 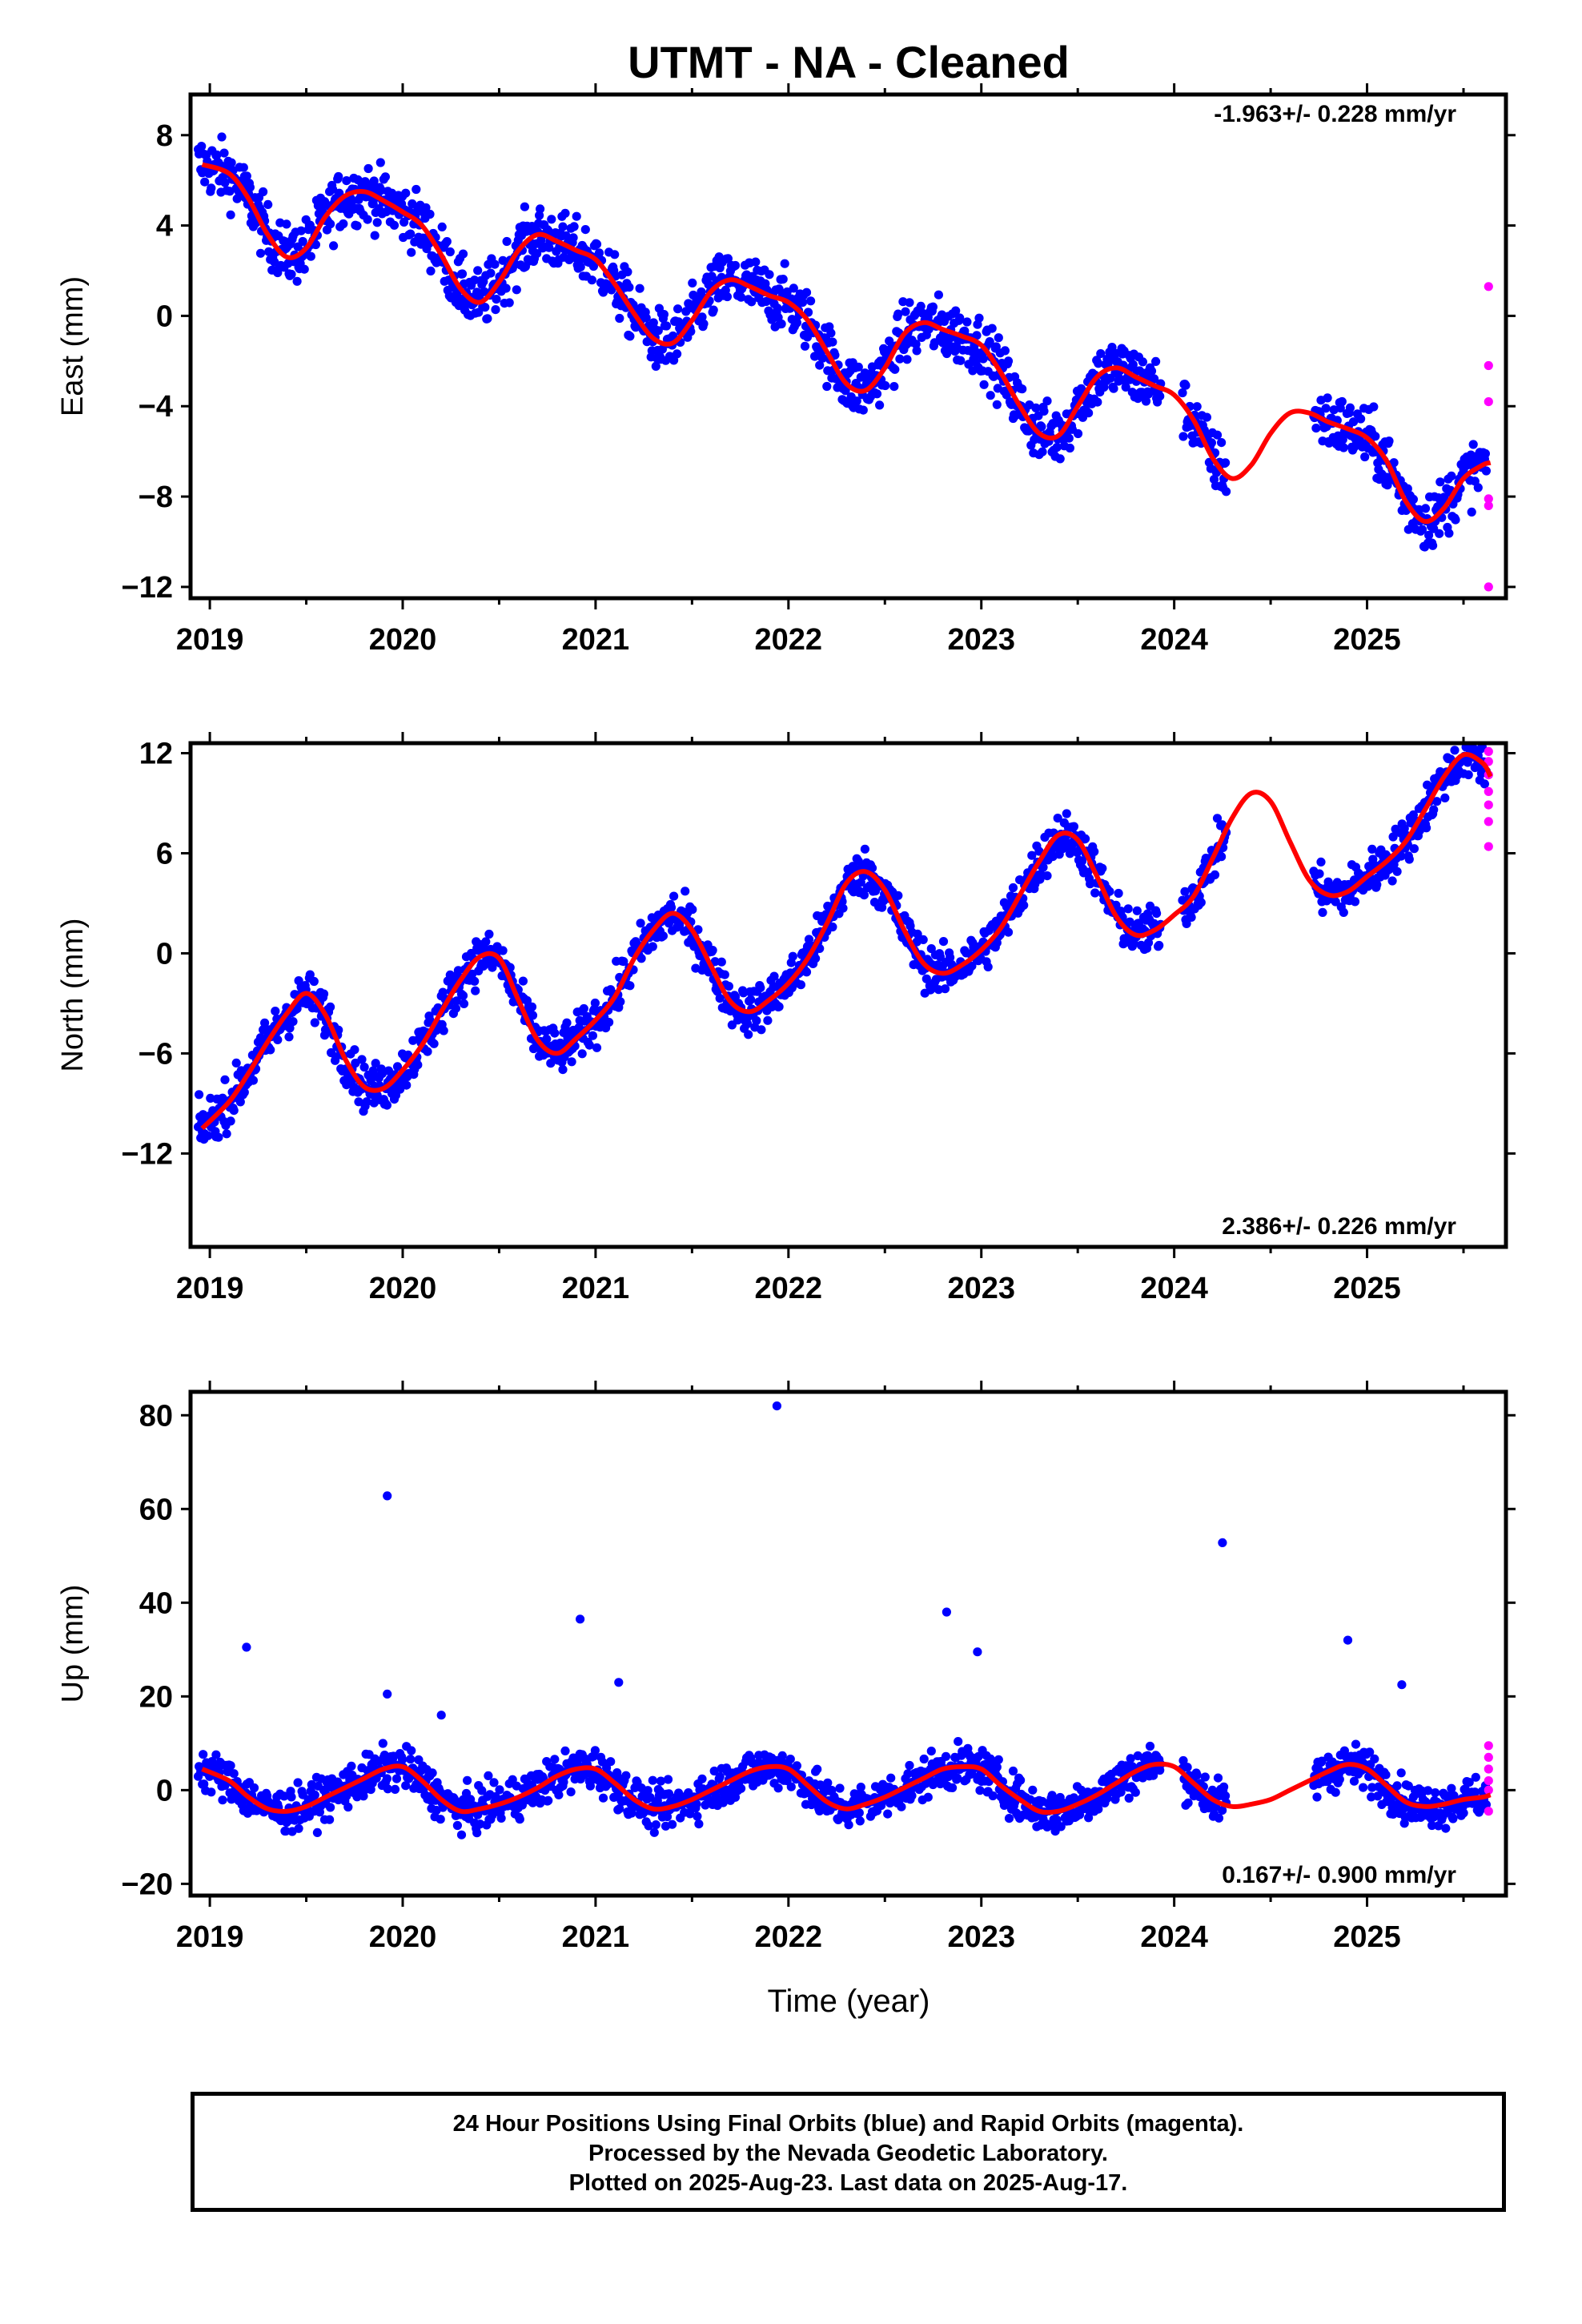 I want to click on north-rapid-point, so click(x=1489, y=846).